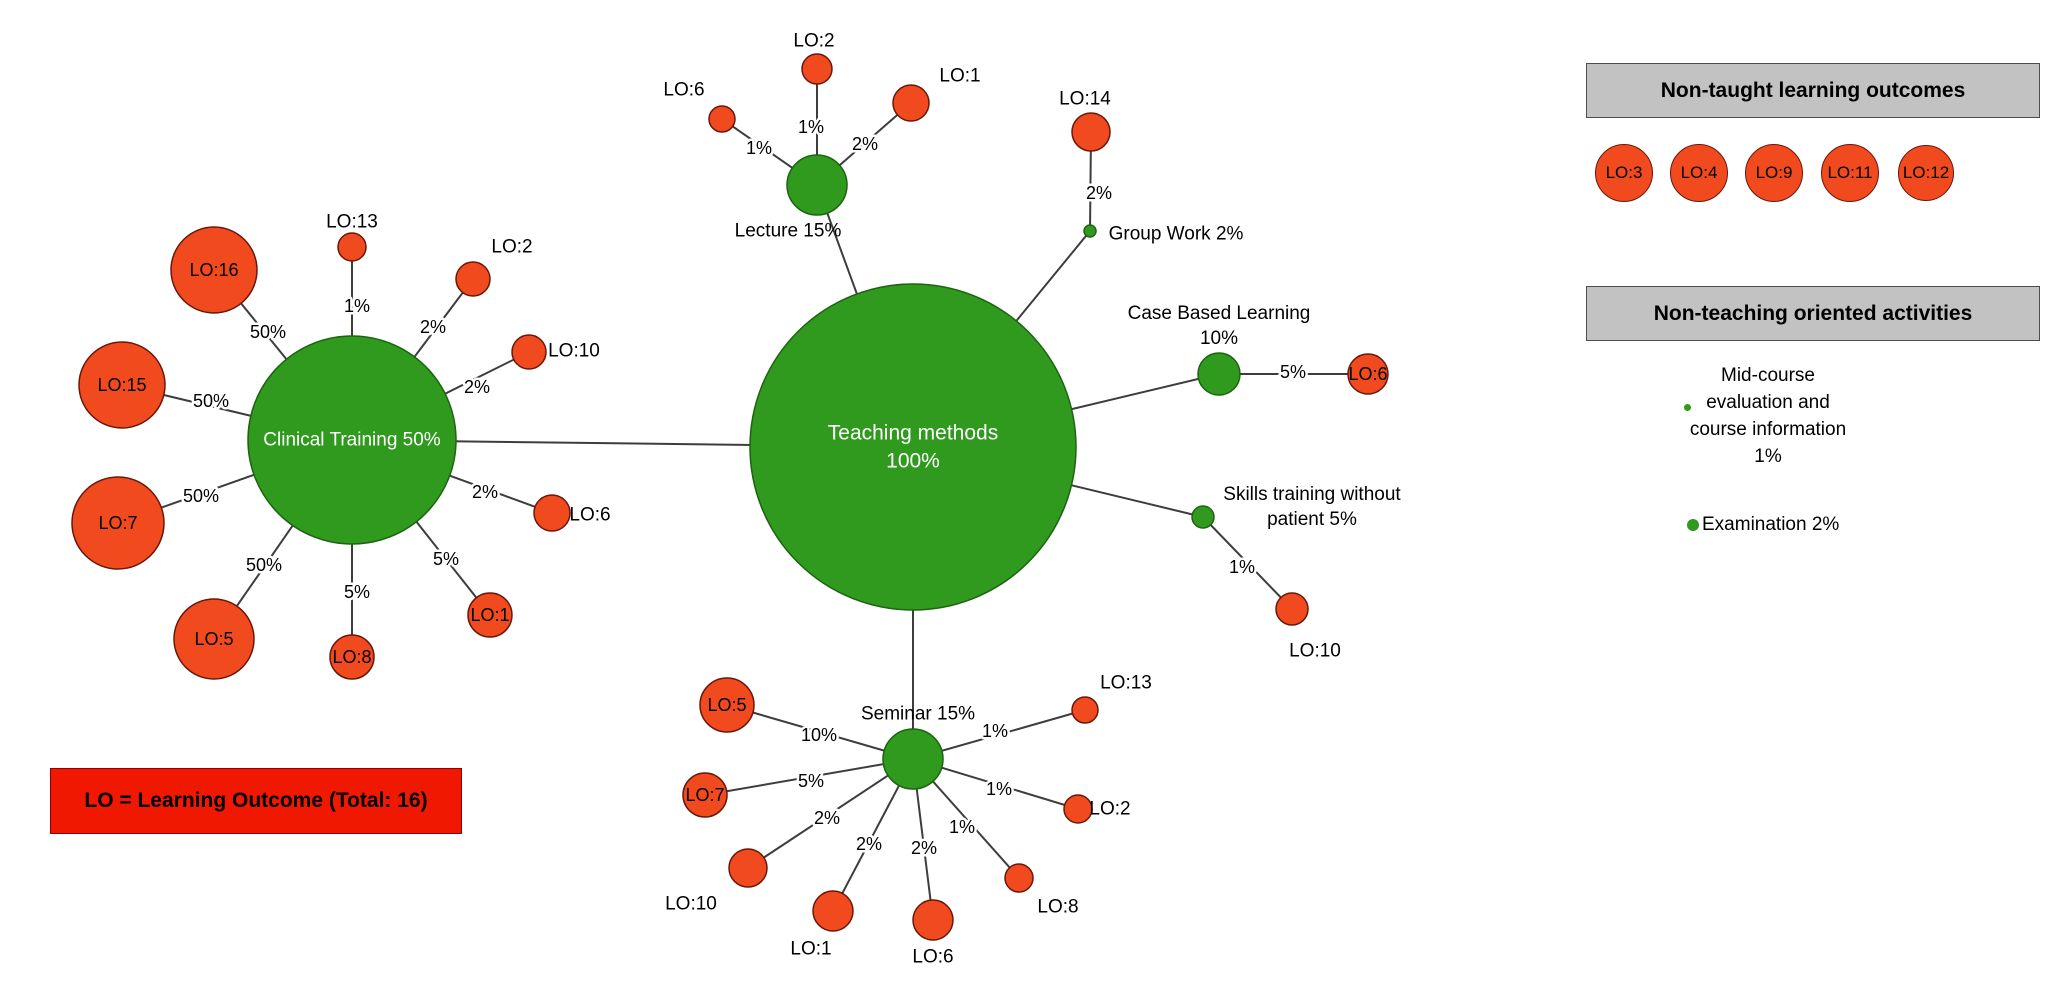  Describe the element at coordinates (1099, 193) in the screenshot. I see `edge-weight-groupwork-g-lo14: 2%` at that location.